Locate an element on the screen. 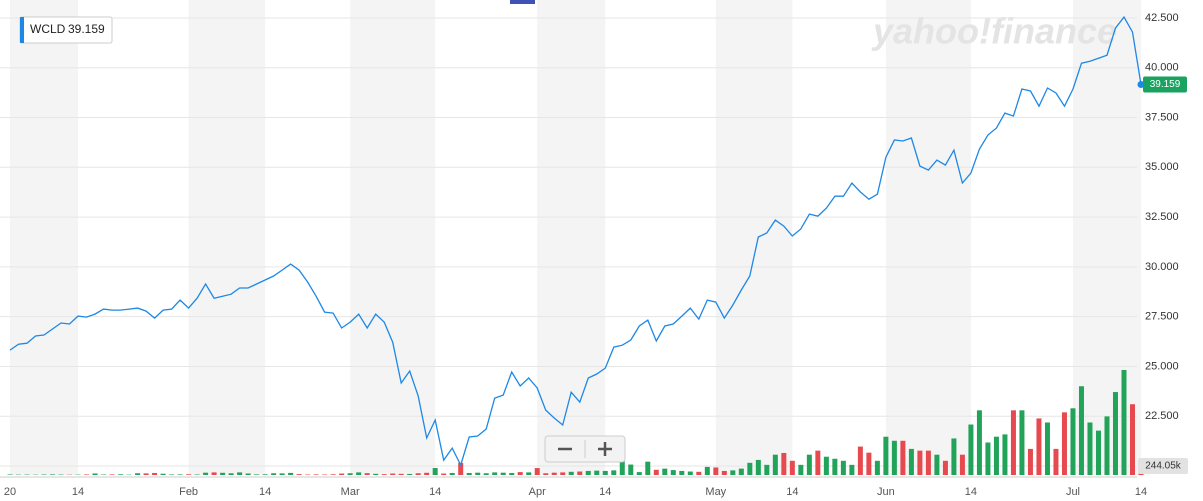  x-tick-label: Apr is located at coordinates (537, 492).